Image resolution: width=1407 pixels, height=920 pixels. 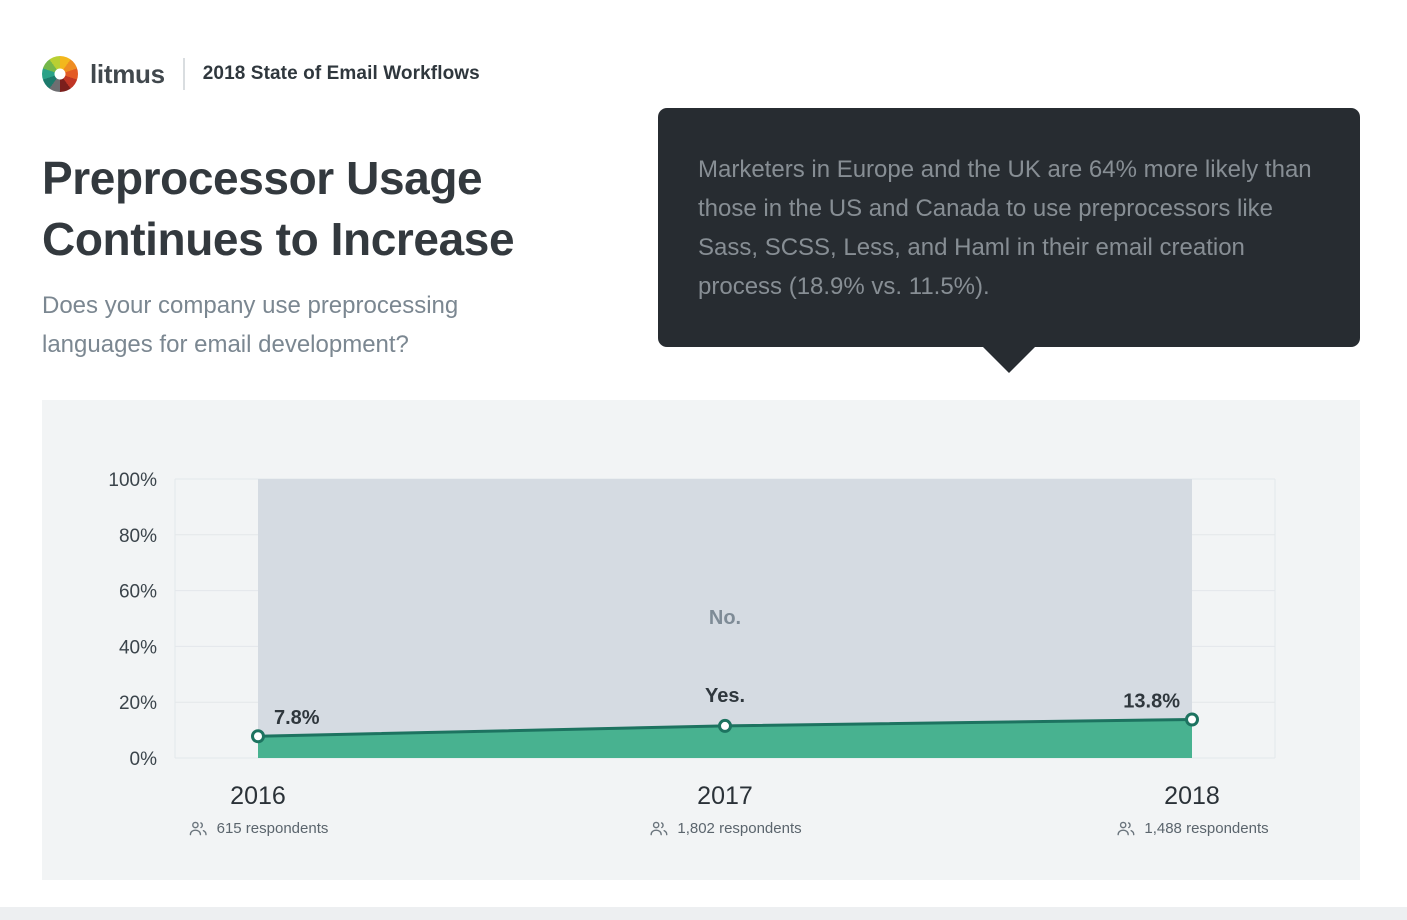 I want to click on litmus-logo-icon, so click(x=60, y=74).